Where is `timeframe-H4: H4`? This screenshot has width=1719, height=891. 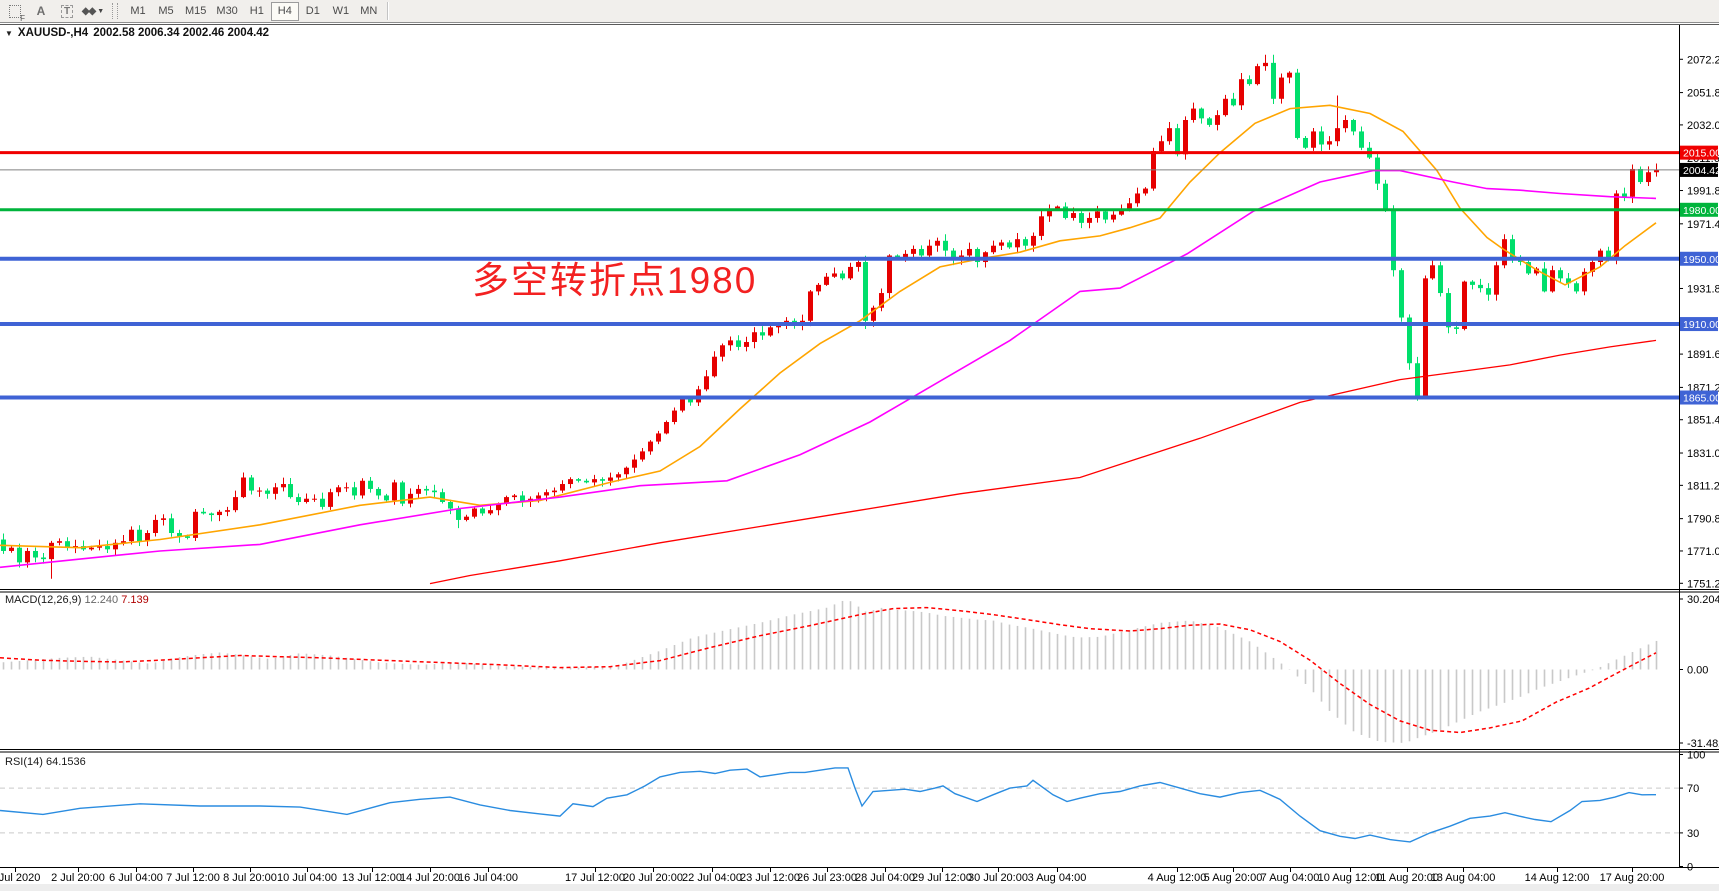 timeframe-H4: H4 is located at coordinates (284, 11).